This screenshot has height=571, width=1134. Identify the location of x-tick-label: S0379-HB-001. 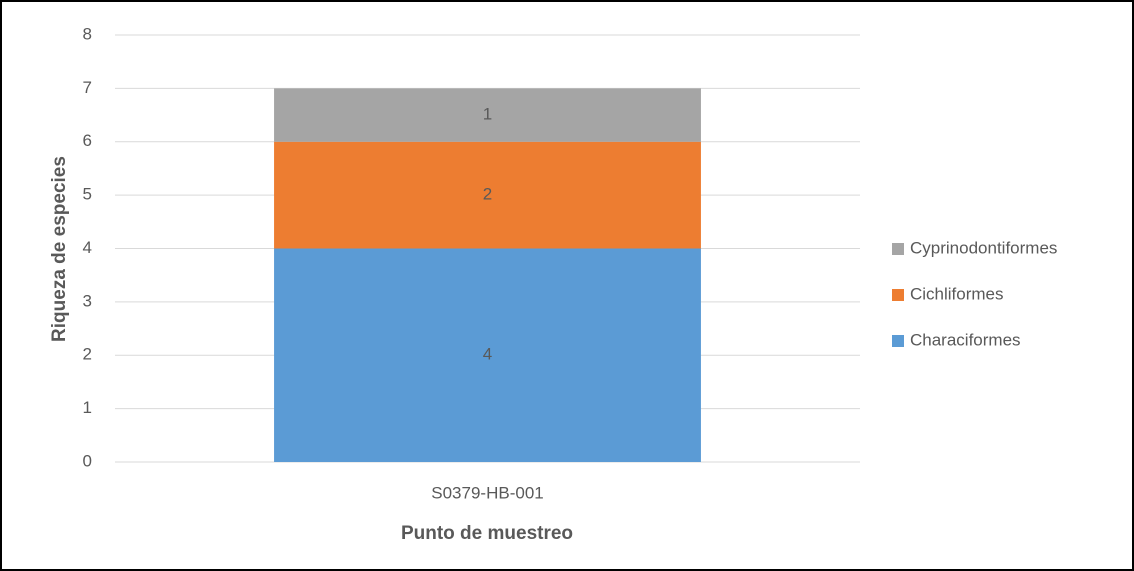
(487, 492).